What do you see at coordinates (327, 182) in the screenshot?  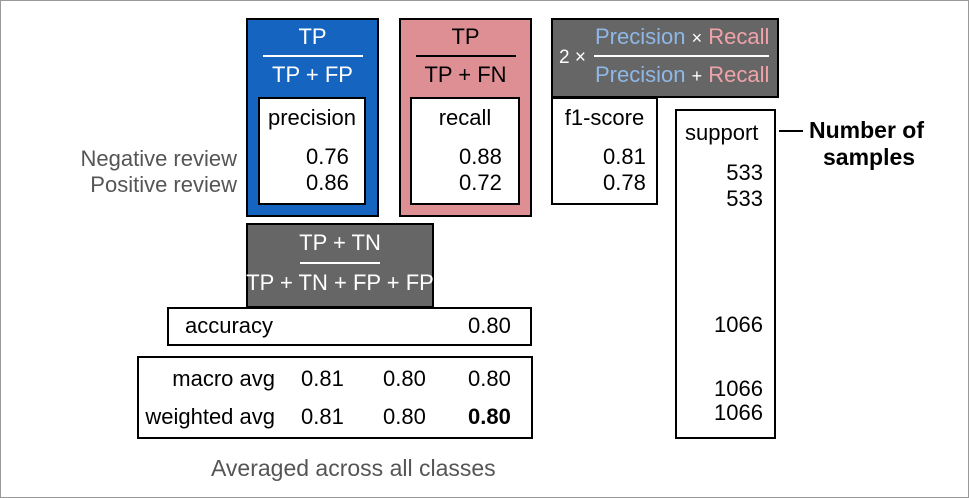 I see `precision-positive-value: 0.86` at bounding box center [327, 182].